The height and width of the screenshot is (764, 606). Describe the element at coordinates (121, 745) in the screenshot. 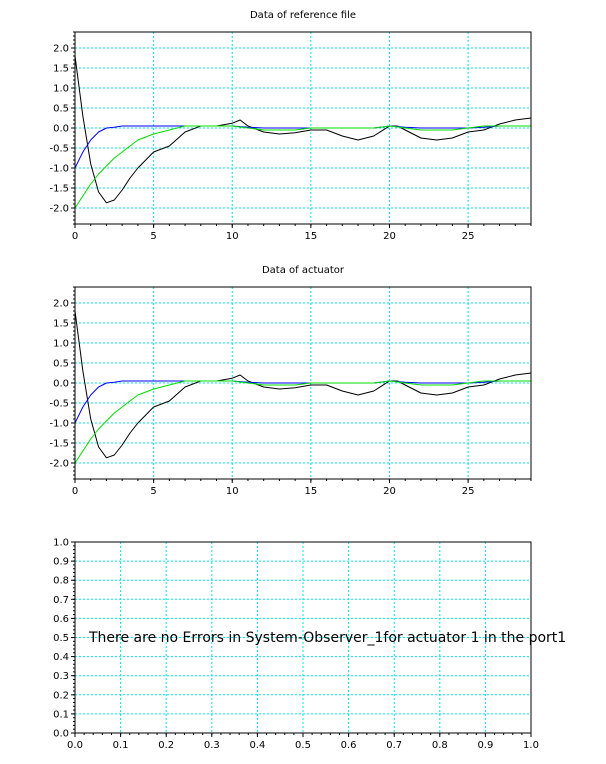

I see `x-tick-label: 0.1` at that location.